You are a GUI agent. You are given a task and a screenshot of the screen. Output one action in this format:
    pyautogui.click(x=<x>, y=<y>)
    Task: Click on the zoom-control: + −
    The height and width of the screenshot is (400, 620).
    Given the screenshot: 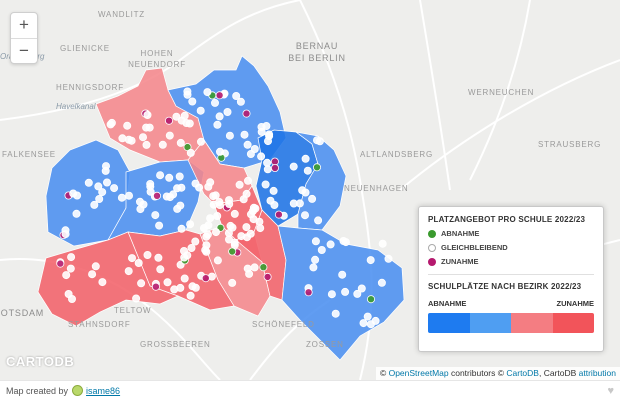 What is the action you would take?
    pyautogui.click(x=24, y=38)
    